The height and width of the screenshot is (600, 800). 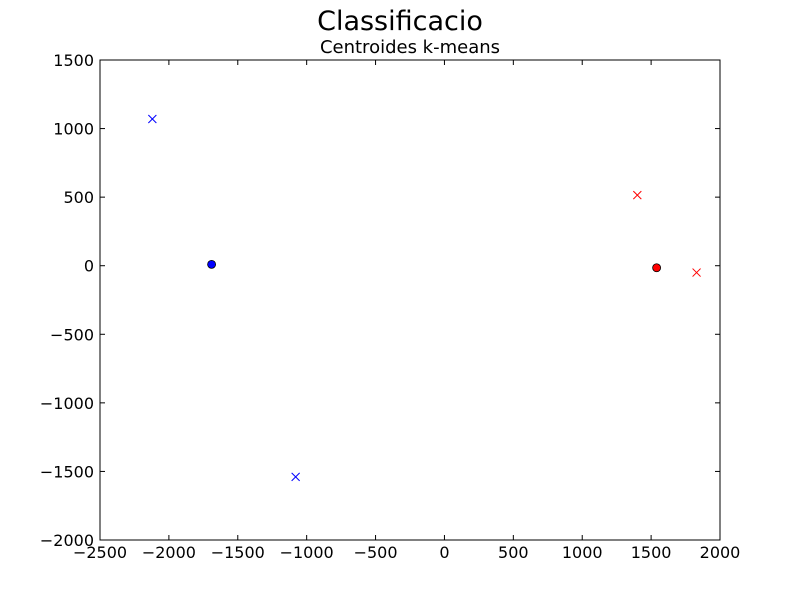 What do you see at coordinates (72, 334) in the screenshot?
I see `y-tick-label: −500` at bounding box center [72, 334].